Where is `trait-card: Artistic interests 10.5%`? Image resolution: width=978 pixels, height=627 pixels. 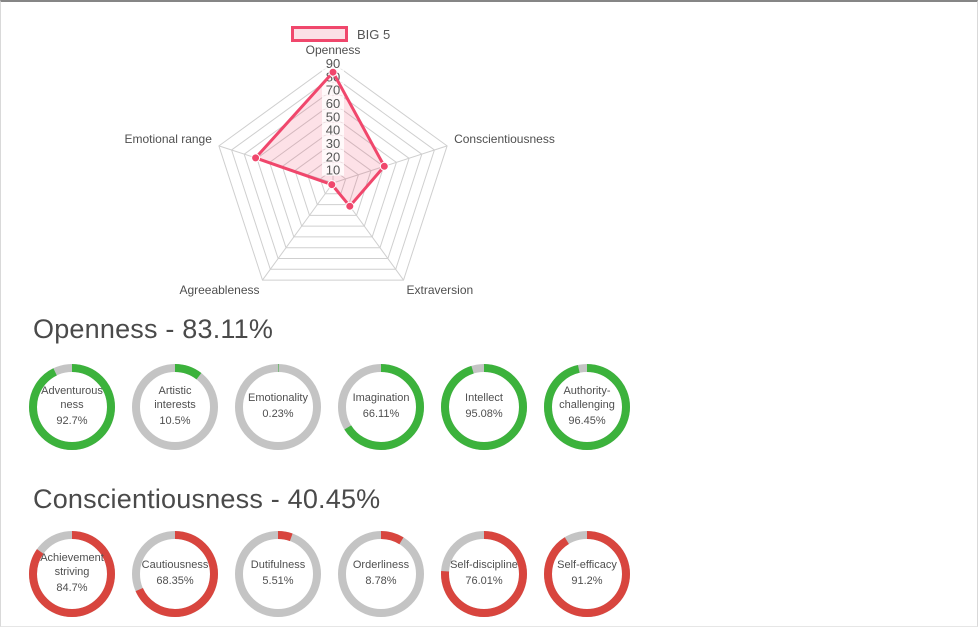
trait-card: Artistic interests 10.5% is located at coordinates (175, 407).